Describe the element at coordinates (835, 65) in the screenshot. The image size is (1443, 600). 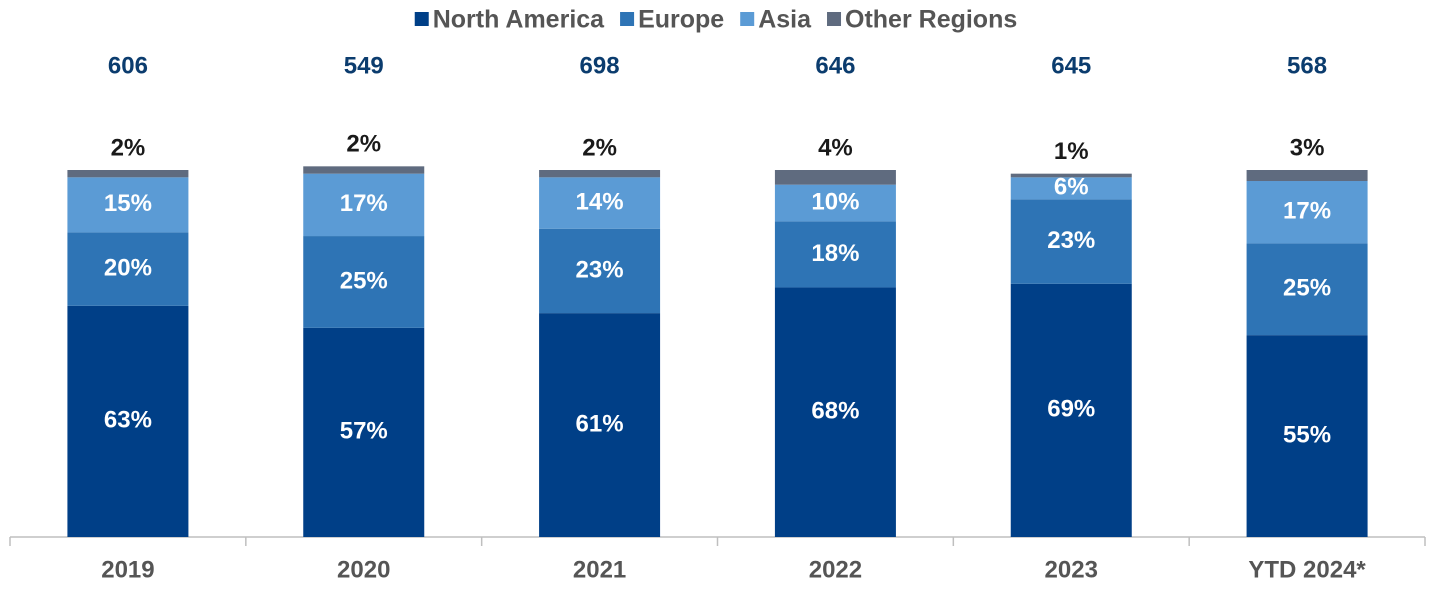
I see `total-label: 646` at that location.